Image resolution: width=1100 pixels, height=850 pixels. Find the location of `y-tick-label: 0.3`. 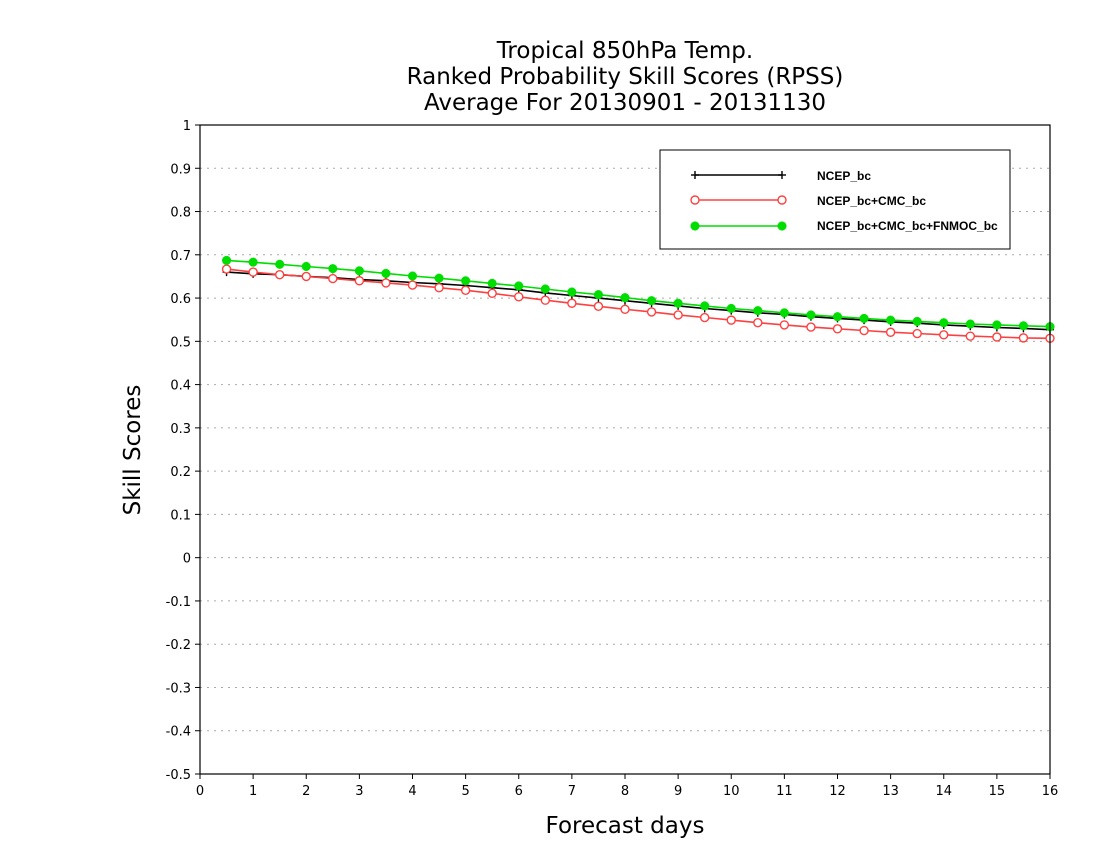

y-tick-label: 0.3 is located at coordinates (180, 429).